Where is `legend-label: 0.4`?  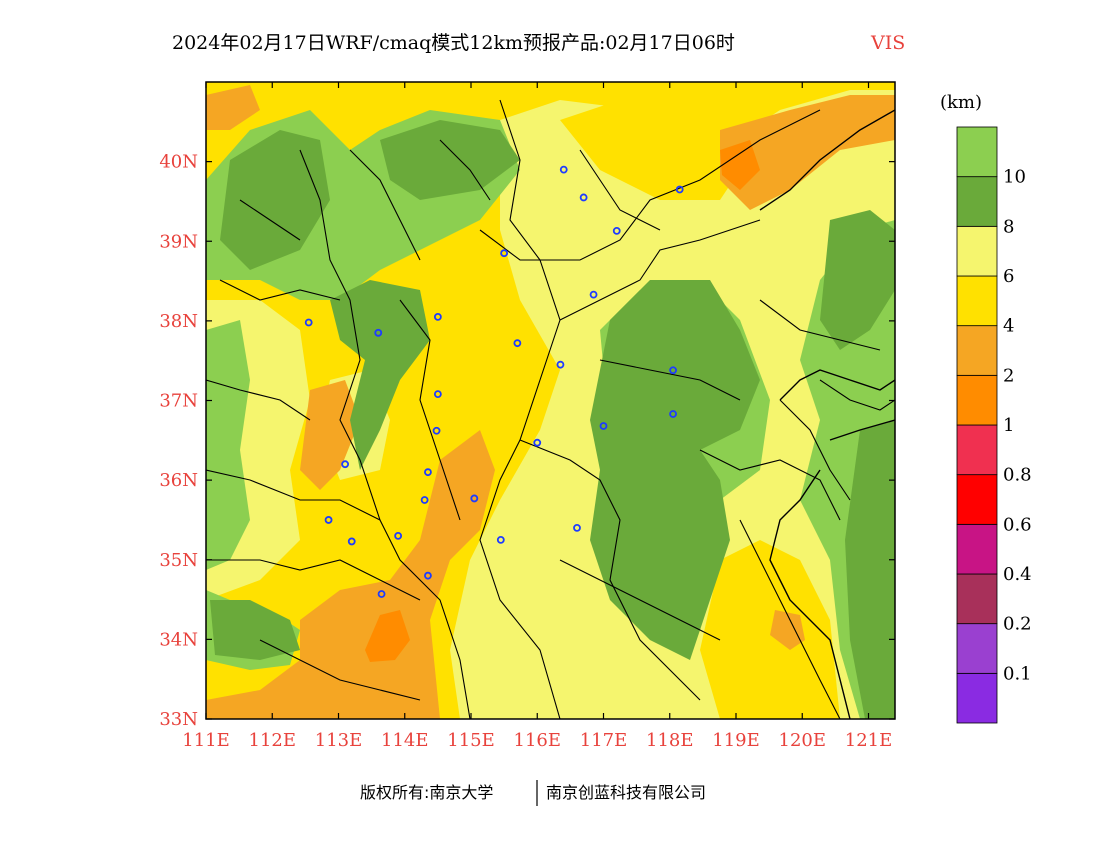
legend-label: 0.4 is located at coordinates (1017, 574).